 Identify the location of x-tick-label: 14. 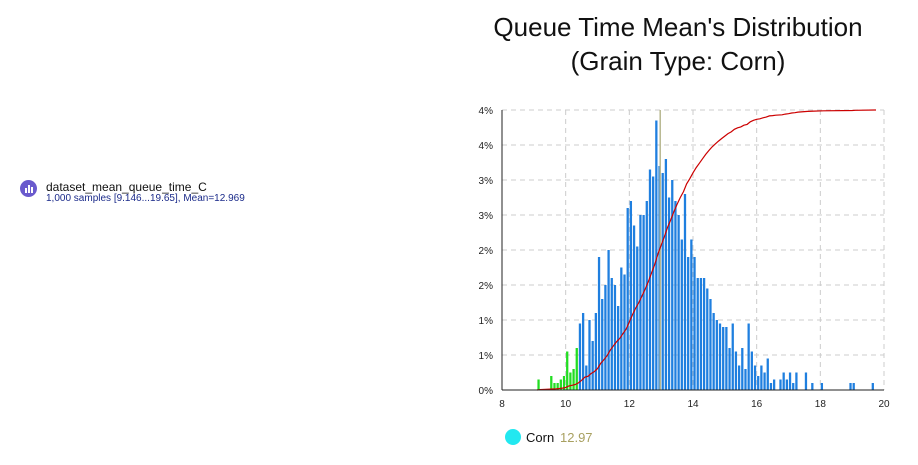
(693, 404).